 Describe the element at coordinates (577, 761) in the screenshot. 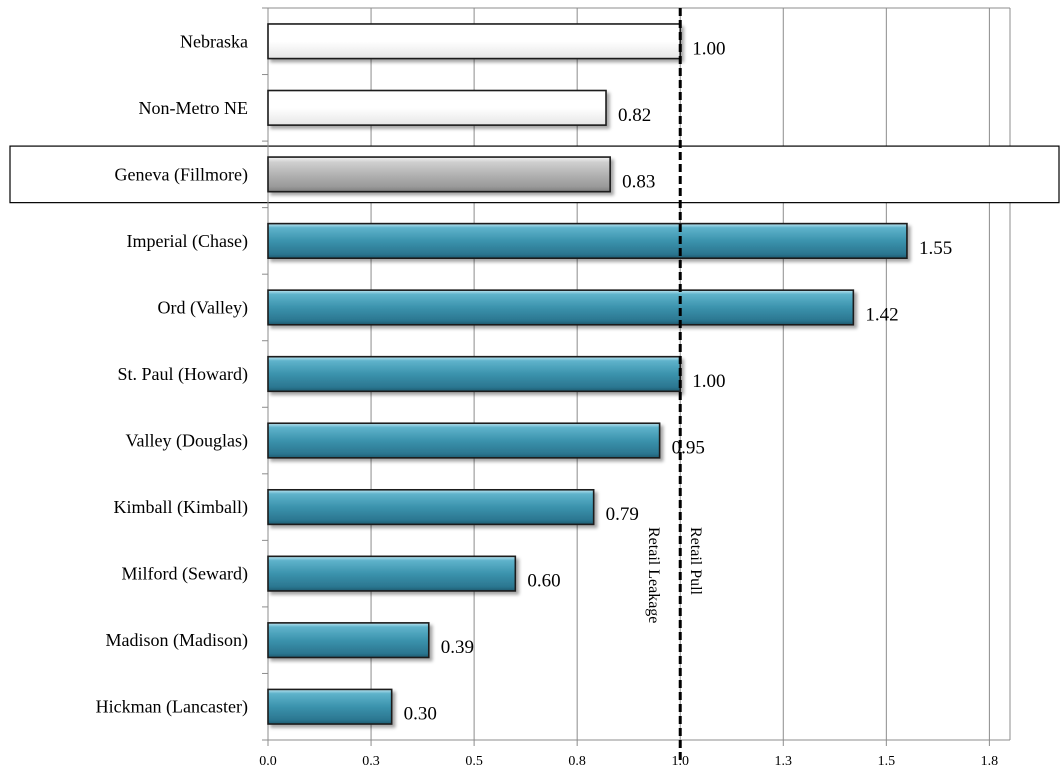

I see `x-tick-label: 0.8` at that location.